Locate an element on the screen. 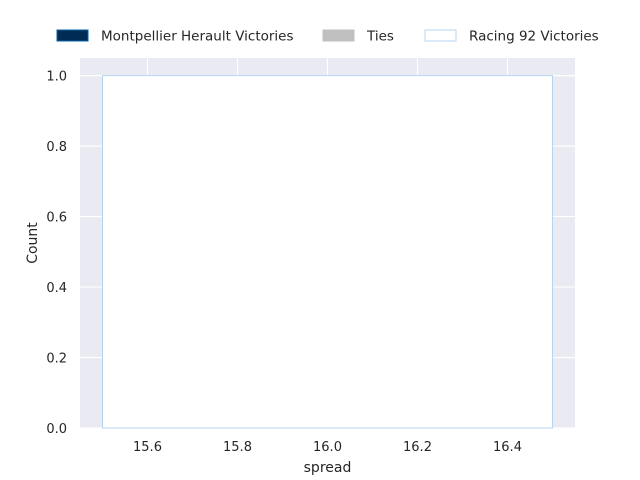 Image resolution: width=640 pixels, height=480 pixels. y-tick-label: 0.8 is located at coordinates (56, 147).